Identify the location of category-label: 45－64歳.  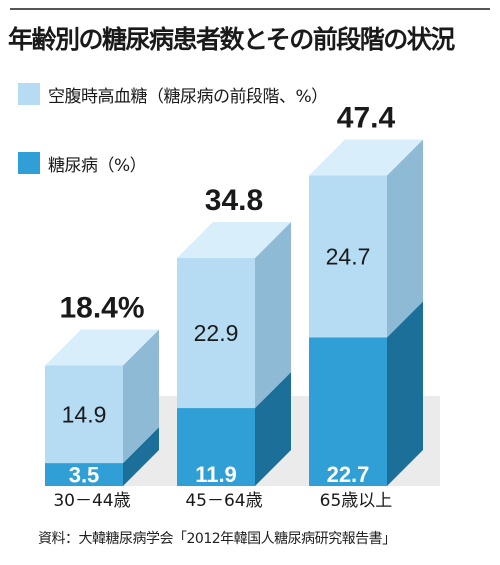
(223, 501).